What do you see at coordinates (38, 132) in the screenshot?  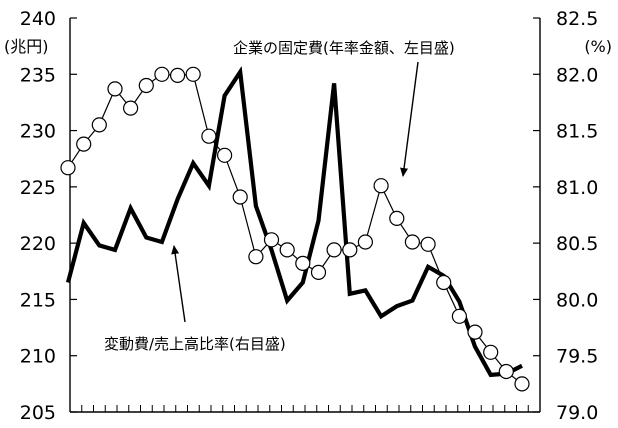 I see `left-axis-tick-label: 230` at bounding box center [38, 132].